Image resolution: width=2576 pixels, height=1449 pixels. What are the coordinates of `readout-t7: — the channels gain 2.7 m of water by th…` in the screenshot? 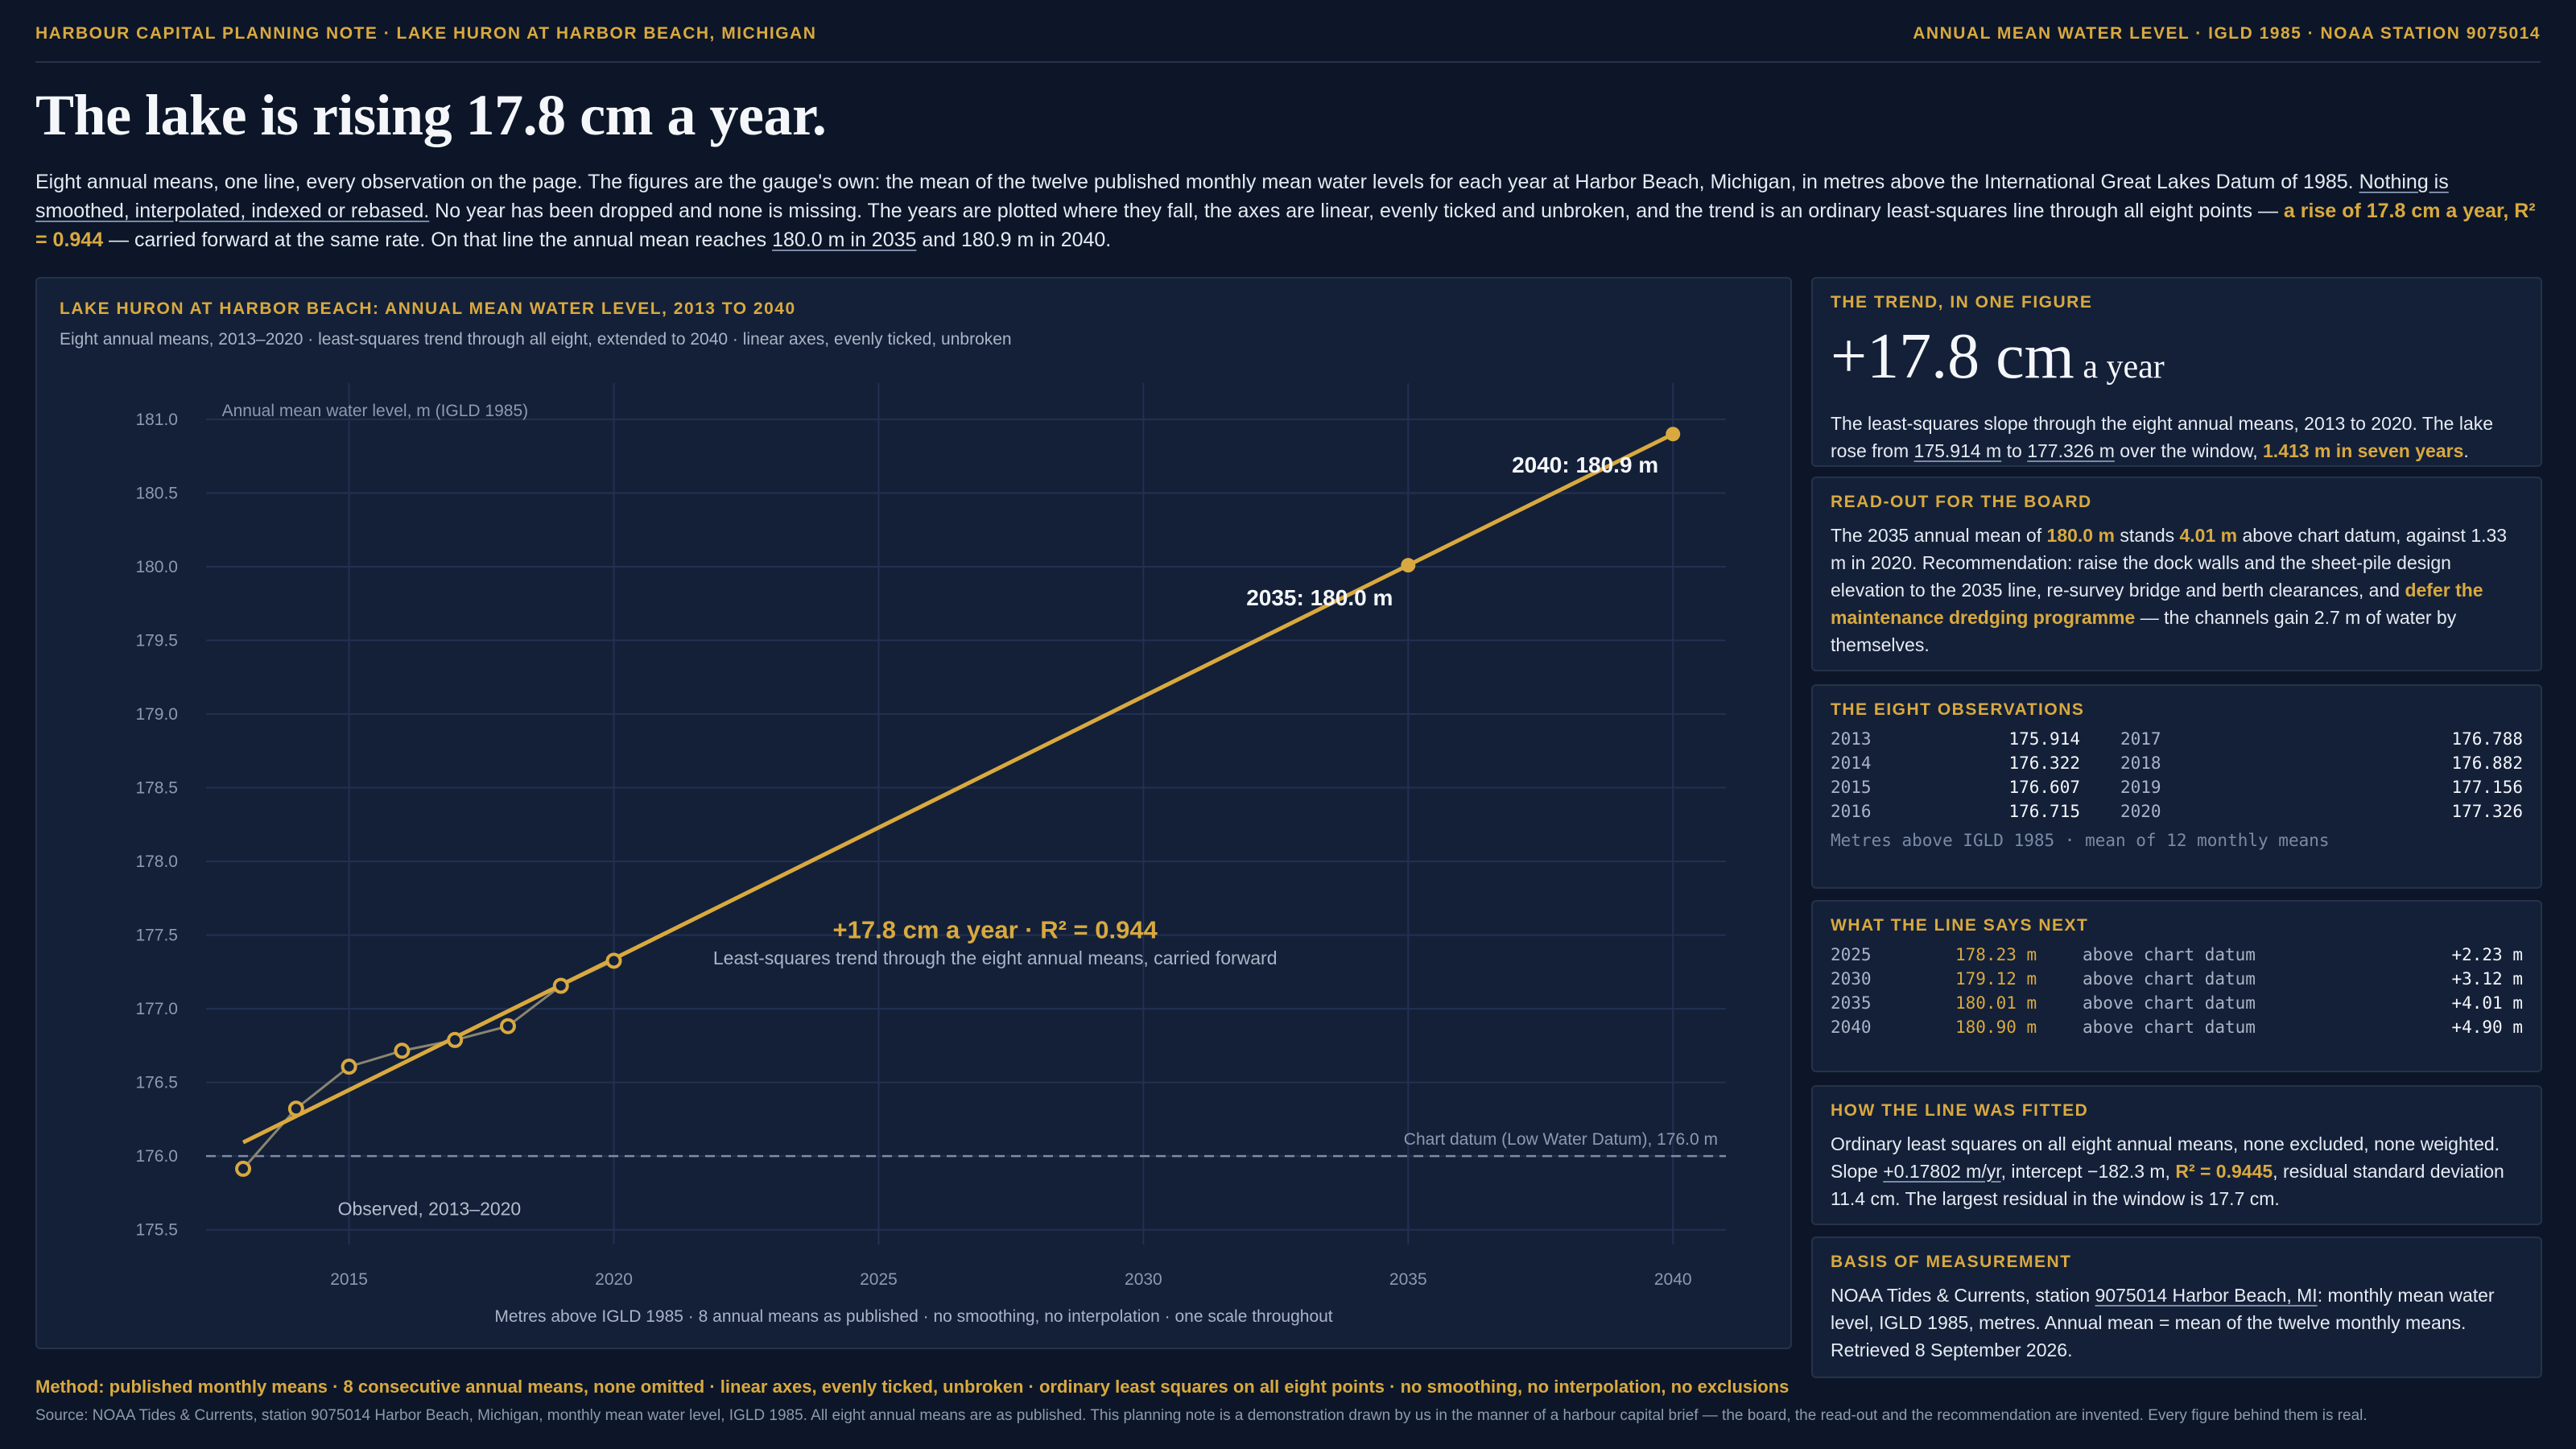 It's located at (2144, 631).